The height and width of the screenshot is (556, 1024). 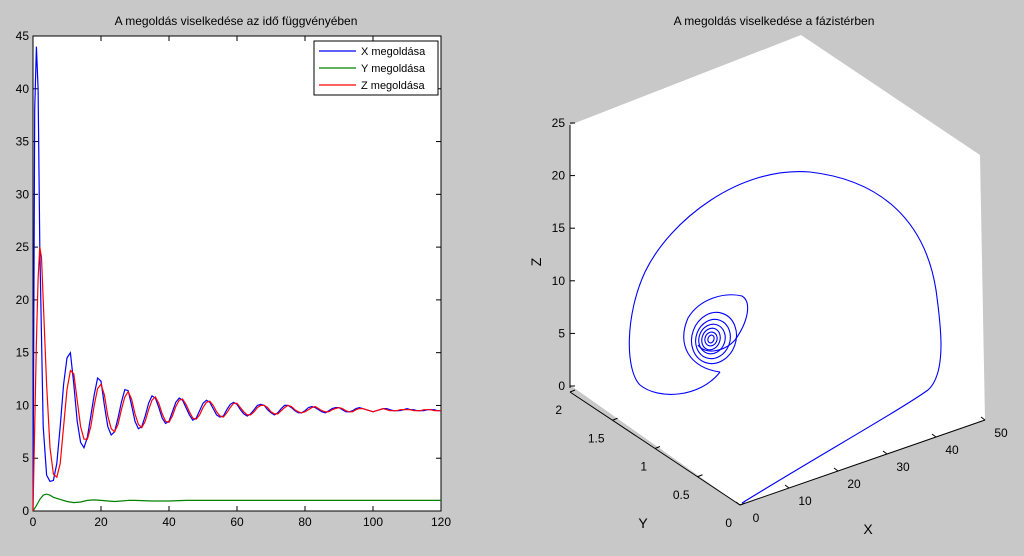 What do you see at coordinates (536, 261) in the screenshot?
I see `z-axis-label: Z` at bounding box center [536, 261].